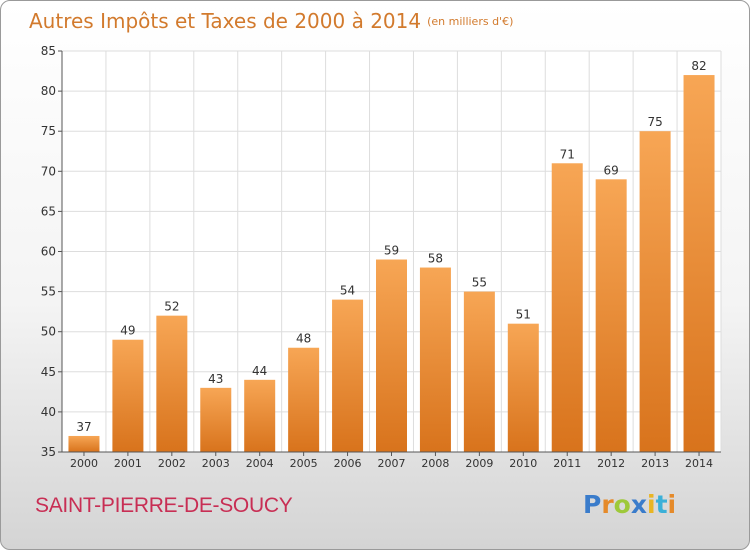 The image size is (750, 550). What do you see at coordinates (611, 463) in the screenshot?
I see `x-tick-label: 2012` at bounding box center [611, 463].